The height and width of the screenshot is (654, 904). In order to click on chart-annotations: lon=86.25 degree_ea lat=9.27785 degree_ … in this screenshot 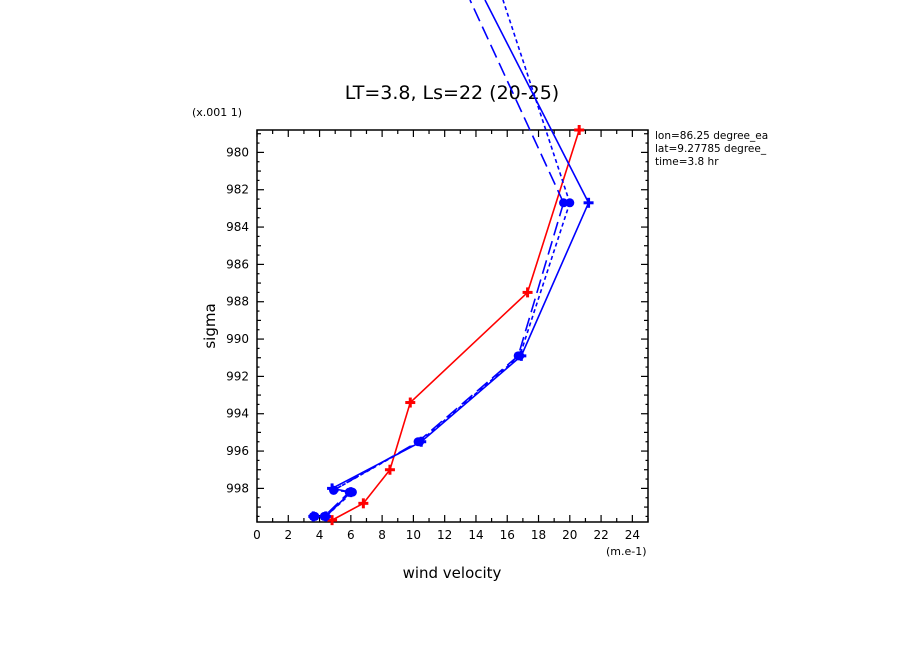, I will do `click(711, 149)`.